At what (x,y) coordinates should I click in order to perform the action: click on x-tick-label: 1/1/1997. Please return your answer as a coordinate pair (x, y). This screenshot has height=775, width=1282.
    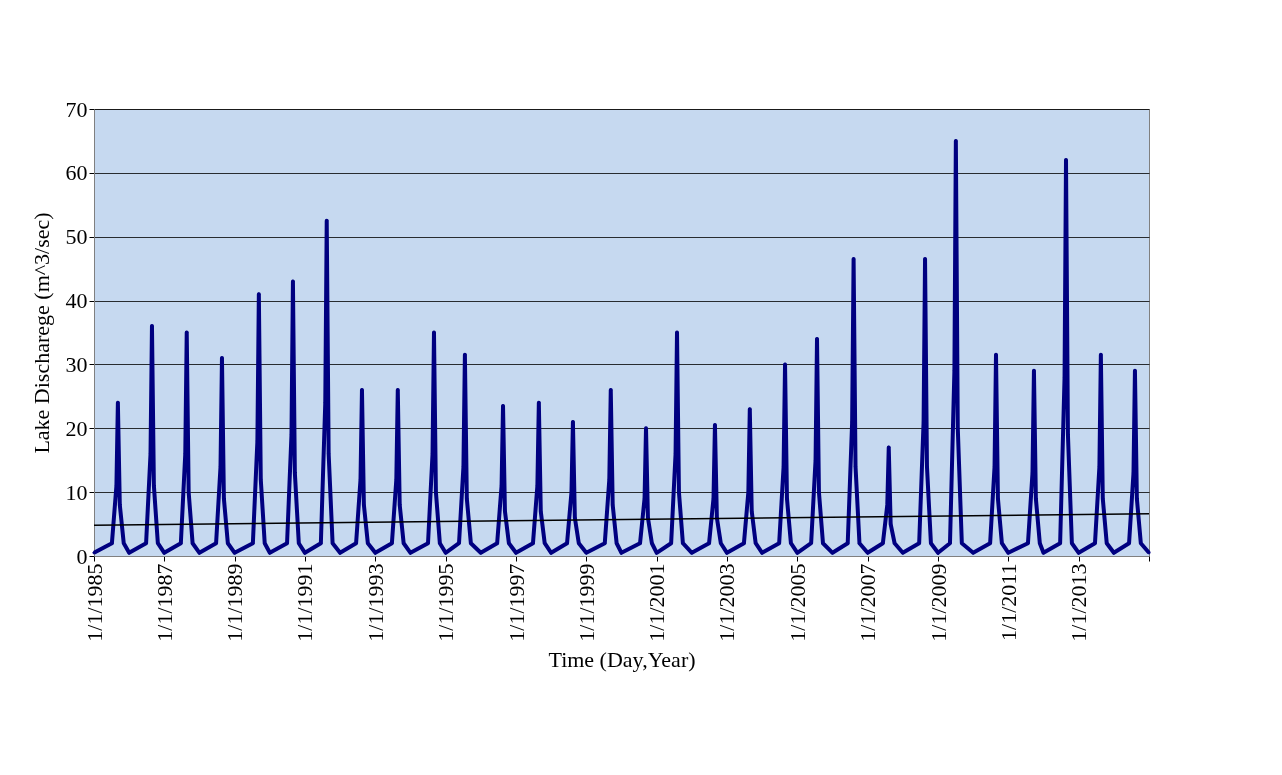
    Looking at the image, I should click on (516, 602).